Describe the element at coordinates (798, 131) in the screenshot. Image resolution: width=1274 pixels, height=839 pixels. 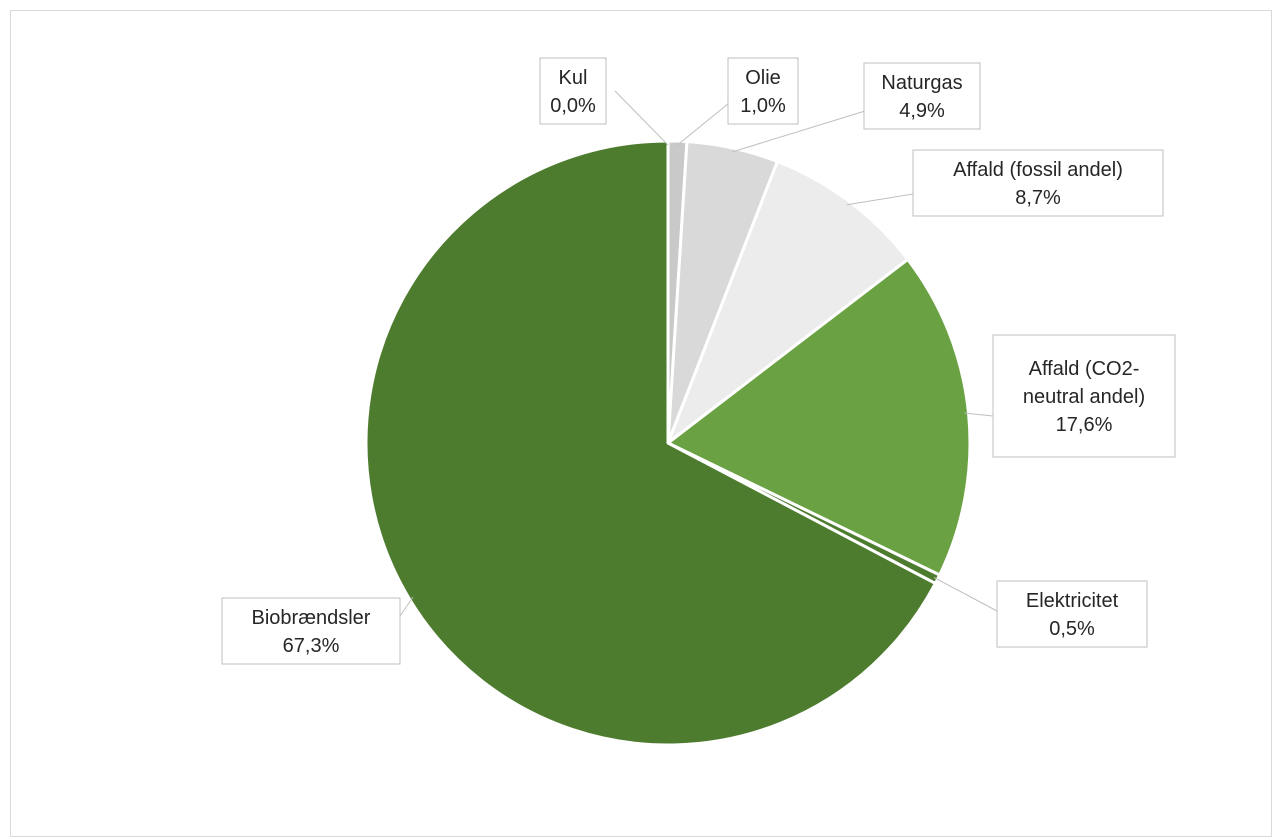
I see `leader-line-naturgas` at that location.